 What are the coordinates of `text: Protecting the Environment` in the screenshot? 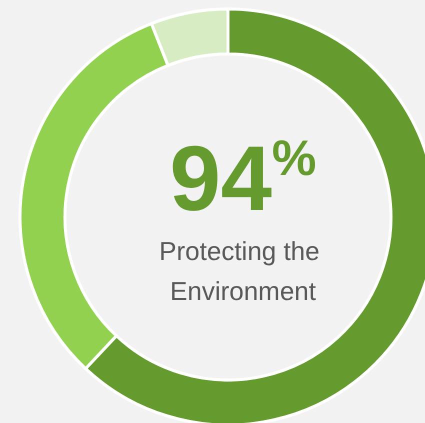 It's located at (243, 271).